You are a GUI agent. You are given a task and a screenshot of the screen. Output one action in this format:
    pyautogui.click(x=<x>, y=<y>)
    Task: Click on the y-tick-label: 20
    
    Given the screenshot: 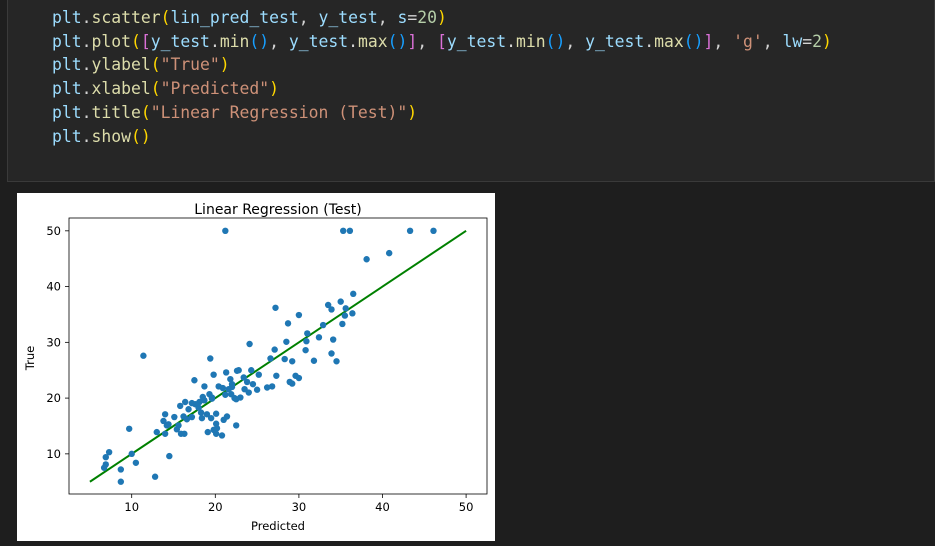 What is the action you would take?
    pyautogui.click(x=53, y=398)
    